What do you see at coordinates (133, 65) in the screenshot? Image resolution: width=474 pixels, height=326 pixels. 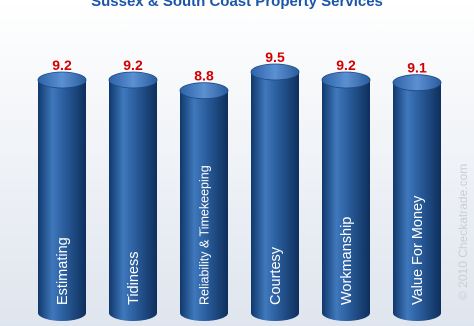 I see `value-label-1: 9.2` at bounding box center [133, 65].